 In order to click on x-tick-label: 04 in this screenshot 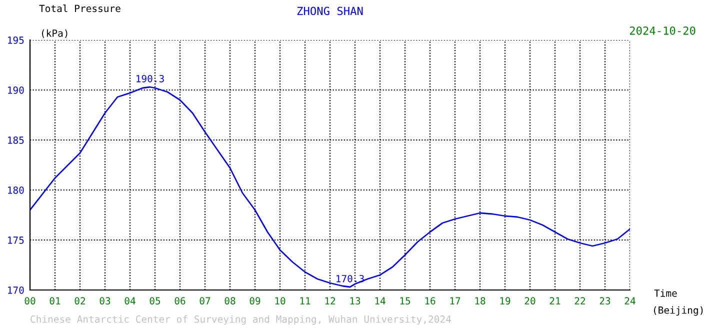, I will do `click(130, 301)`.